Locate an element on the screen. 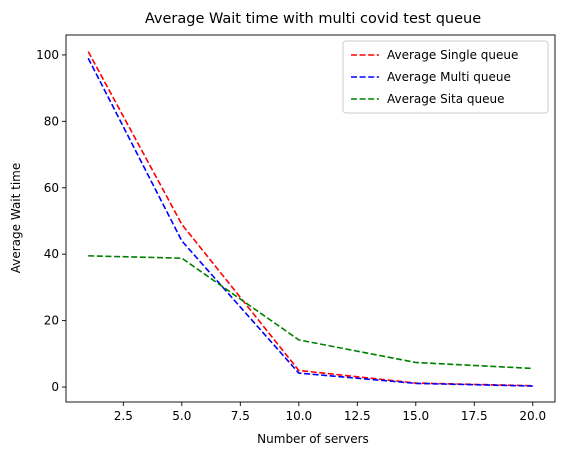 Image resolution: width=571 pixels, height=455 pixels. x-axis: 2.5 5.0 7.5 10.0 12.5 15.0 17.5 20.0 is located at coordinates (330, 412).